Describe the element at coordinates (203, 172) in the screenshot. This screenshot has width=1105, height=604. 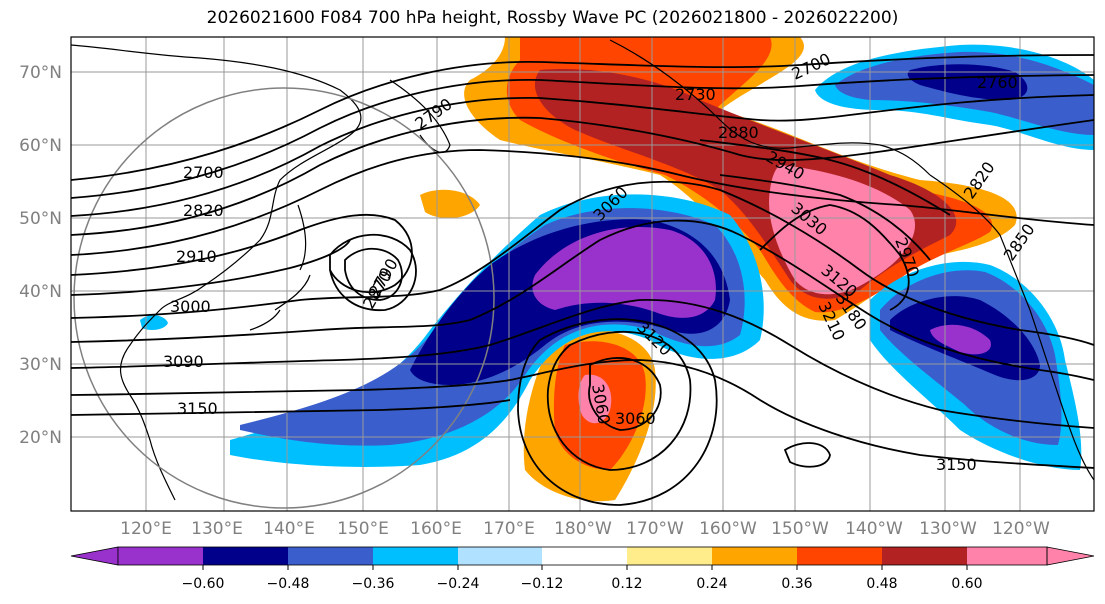
I see `contour-label: 2700` at that location.